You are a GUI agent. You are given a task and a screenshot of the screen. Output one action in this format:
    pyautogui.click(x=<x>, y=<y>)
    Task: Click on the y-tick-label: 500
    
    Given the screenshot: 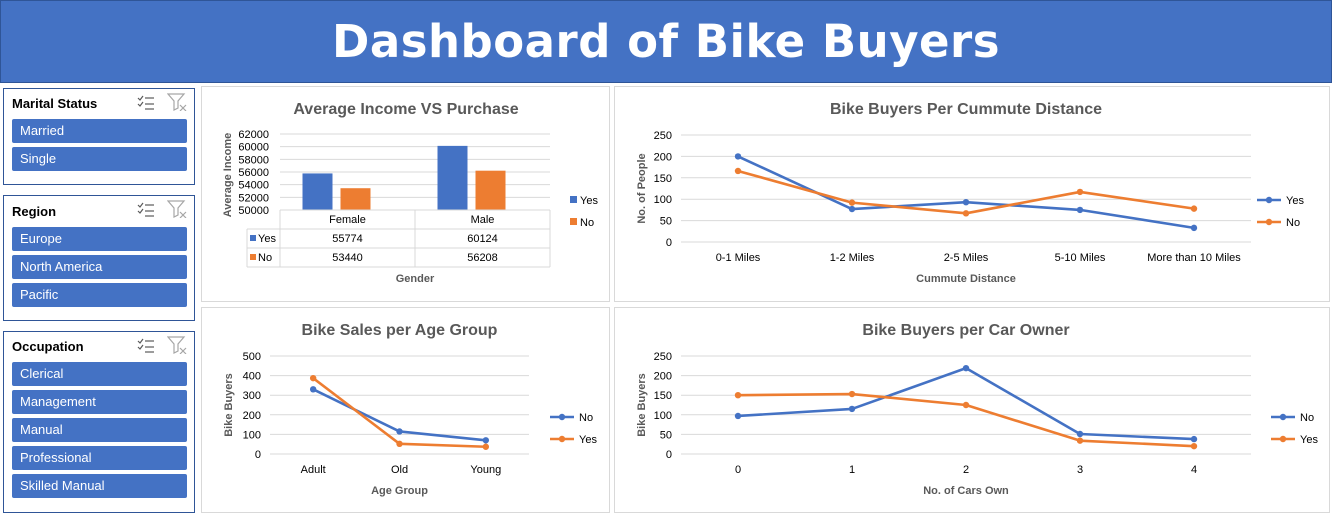 What is the action you would take?
    pyautogui.click(x=252, y=357)
    